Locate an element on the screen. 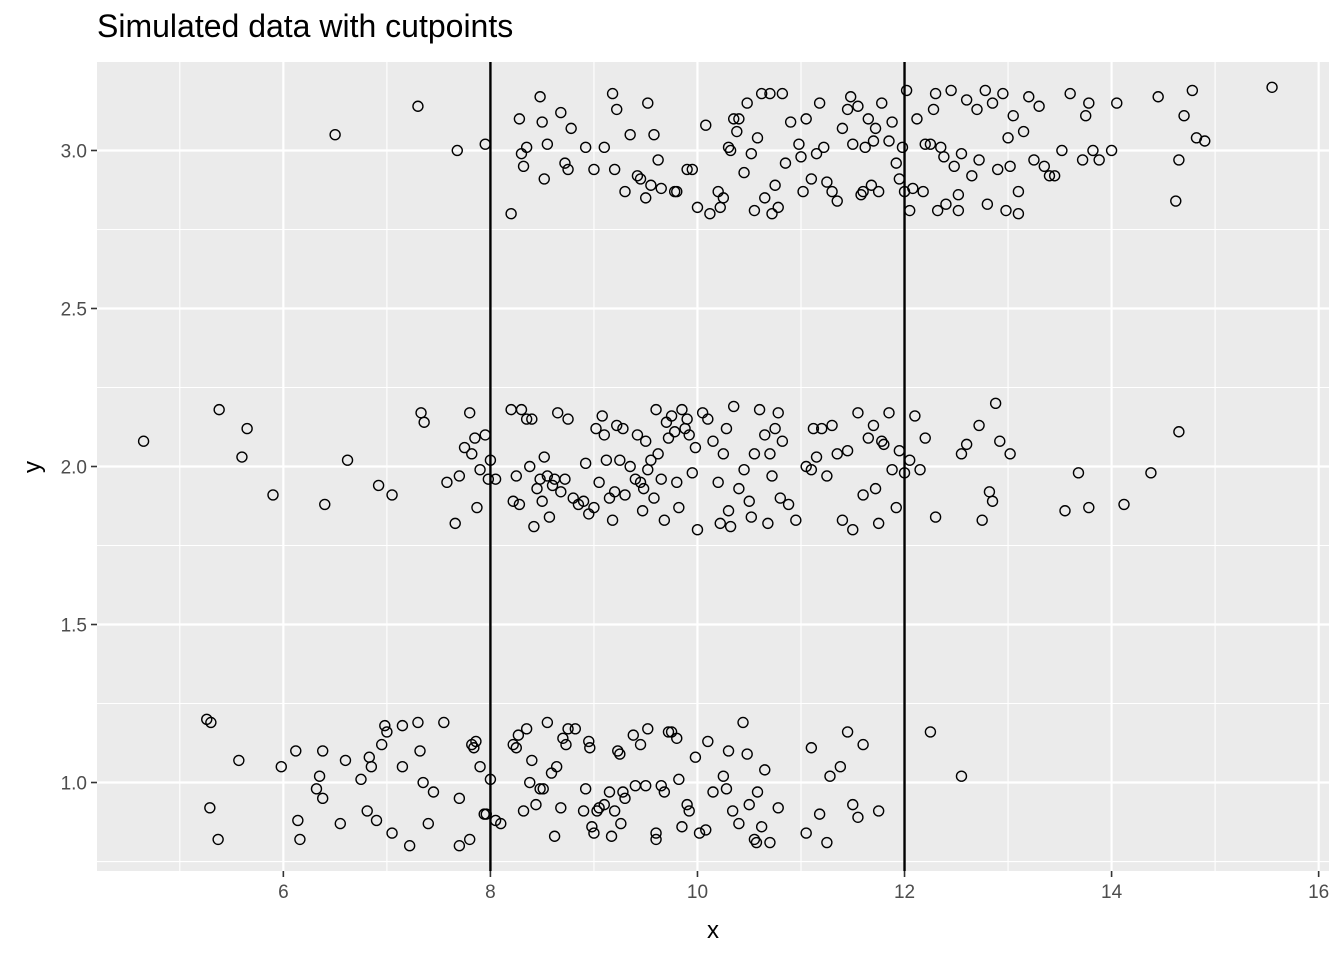 The height and width of the screenshot is (960, 1344). y-tick-label: 1.0 is located at coordinates (74, 784).